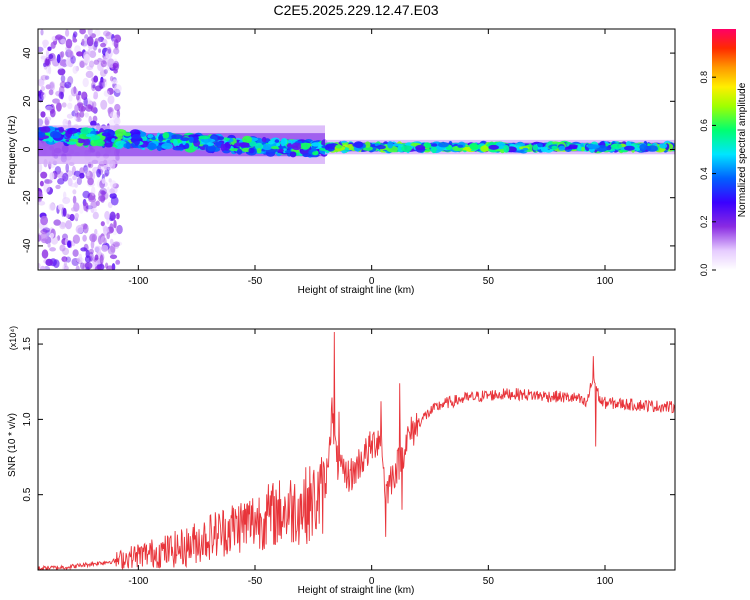 The height and width of the screenshot is (600, 750). Describe the element at coordinates (27, 494) in the screenshot. I see `y-tick-label: 0.5` at that location.